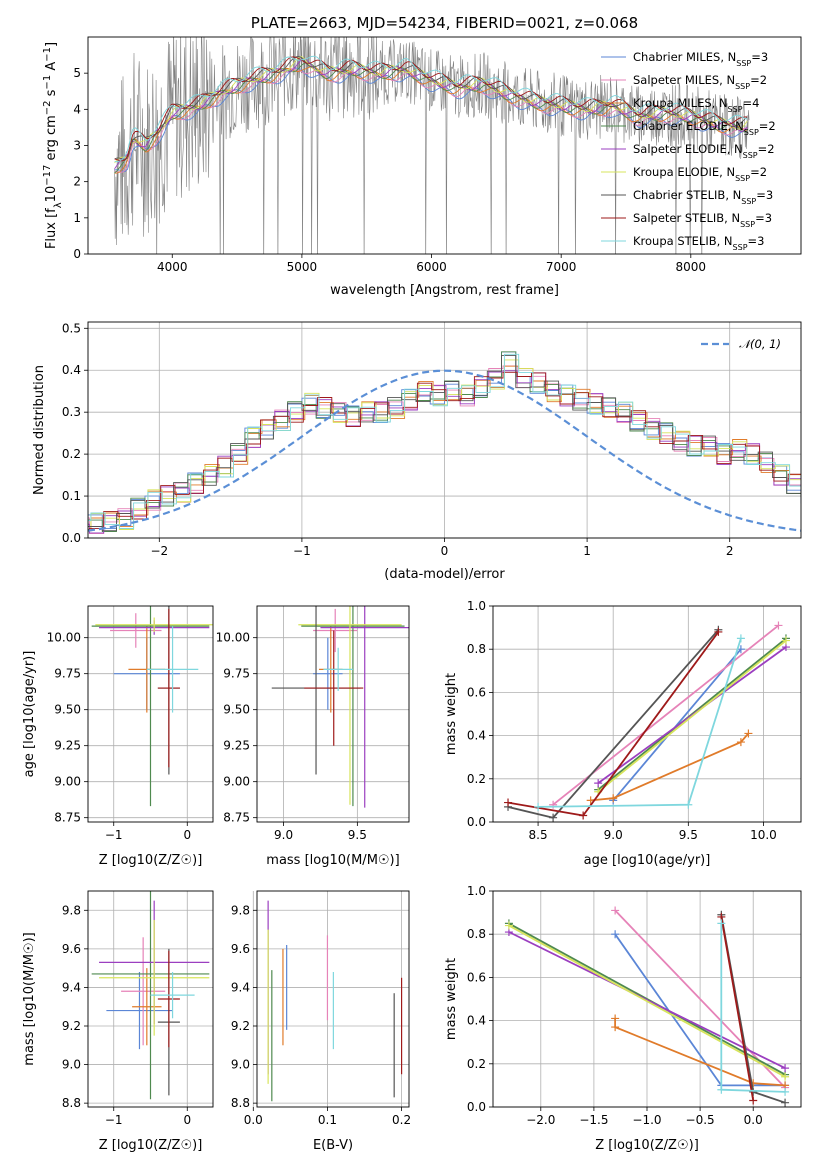  I want to click on y-axis-label: Flux [fλ10−17 erg cm−2 s−1 A−1], so click(53, 145).